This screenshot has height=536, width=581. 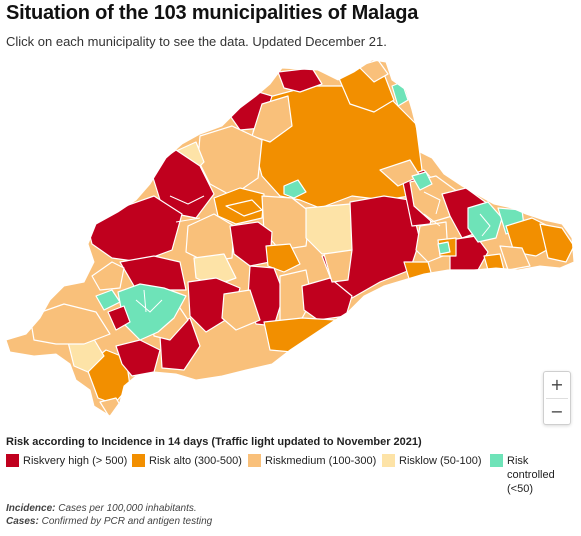 What do you see at coordinates (22, 521) in the screenshot?
I see `note-cases-label: Cases:` at bounding box center [22, 521].